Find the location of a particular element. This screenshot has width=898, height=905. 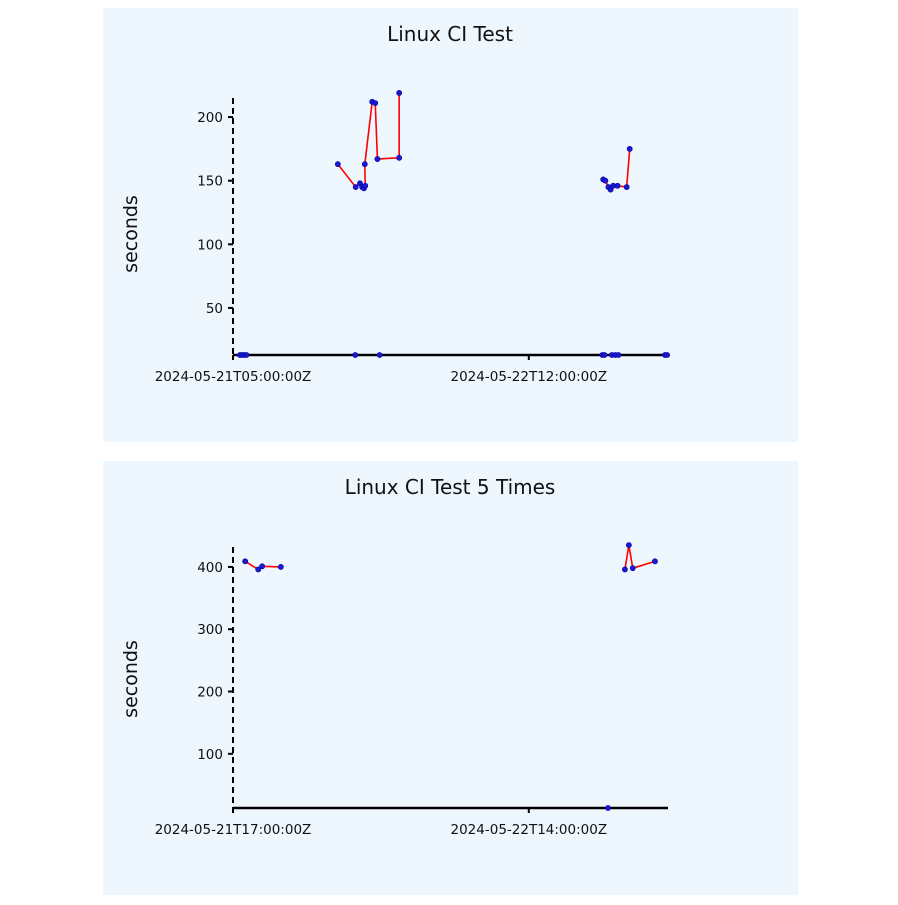

x-tick-label: 2024-05-21T17:00:00Z is located at coordinates (233, 830).